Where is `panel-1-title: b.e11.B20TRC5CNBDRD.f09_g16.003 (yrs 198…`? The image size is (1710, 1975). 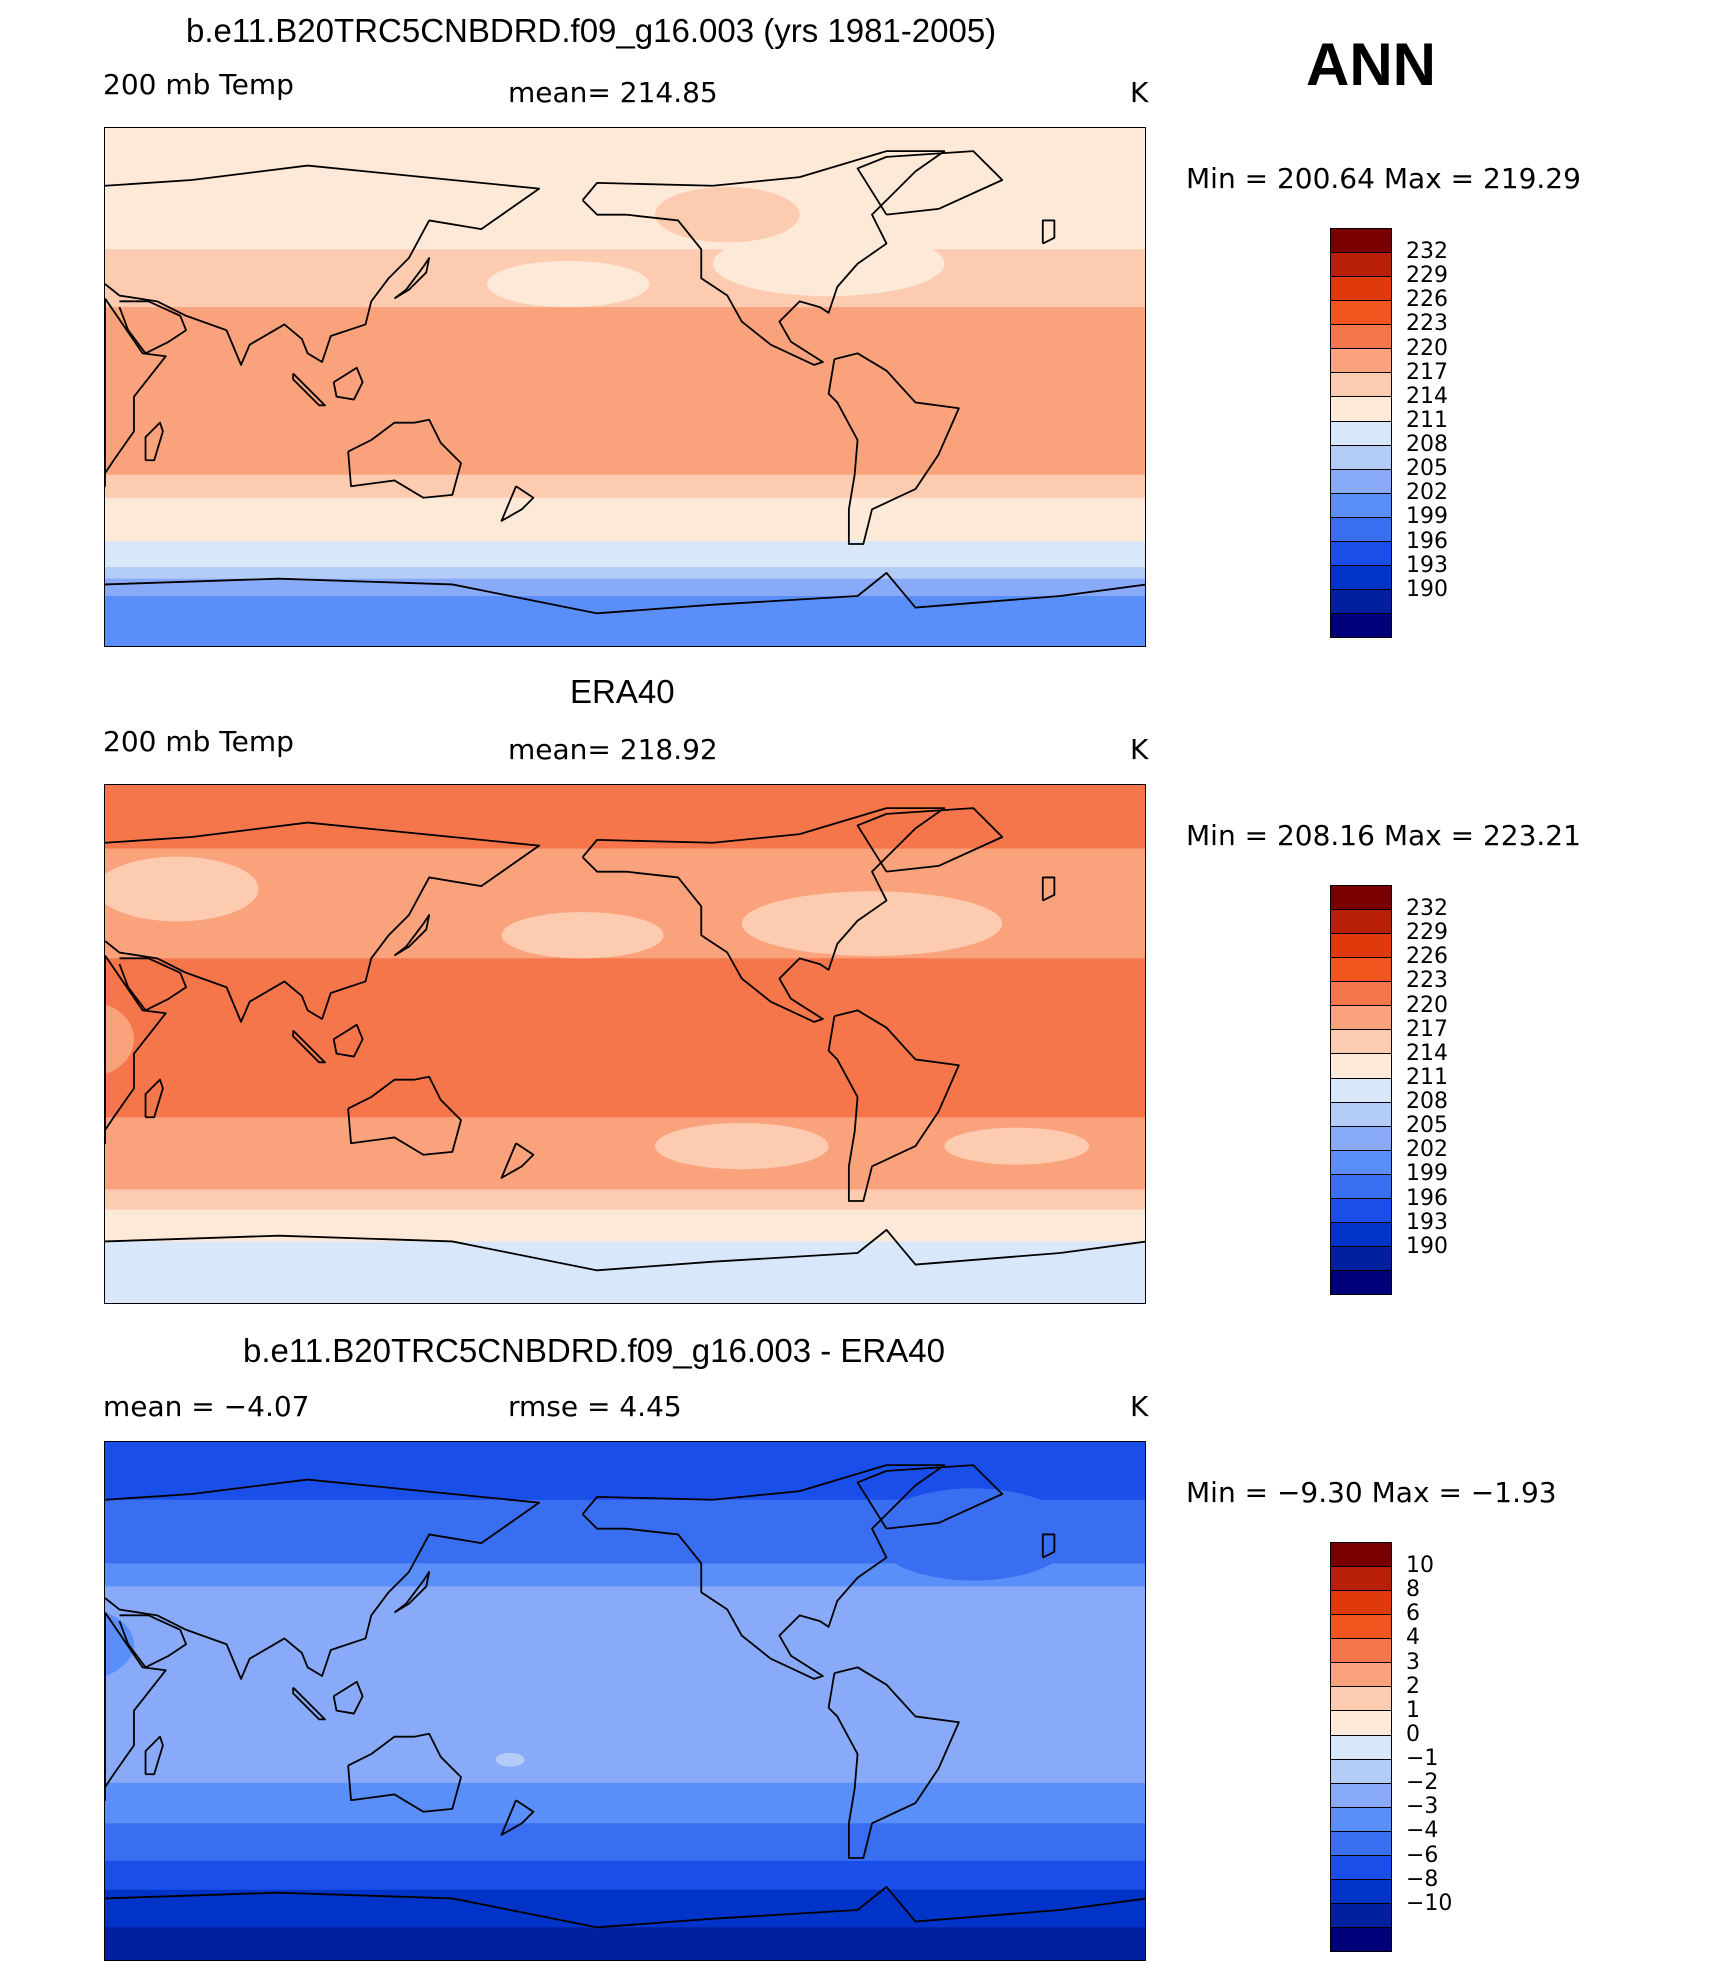
panel-1-title: b.e11.B20TRC5CNBDRD.f09_g16.003 (yrs 198… is located at coordinates (591, 30).